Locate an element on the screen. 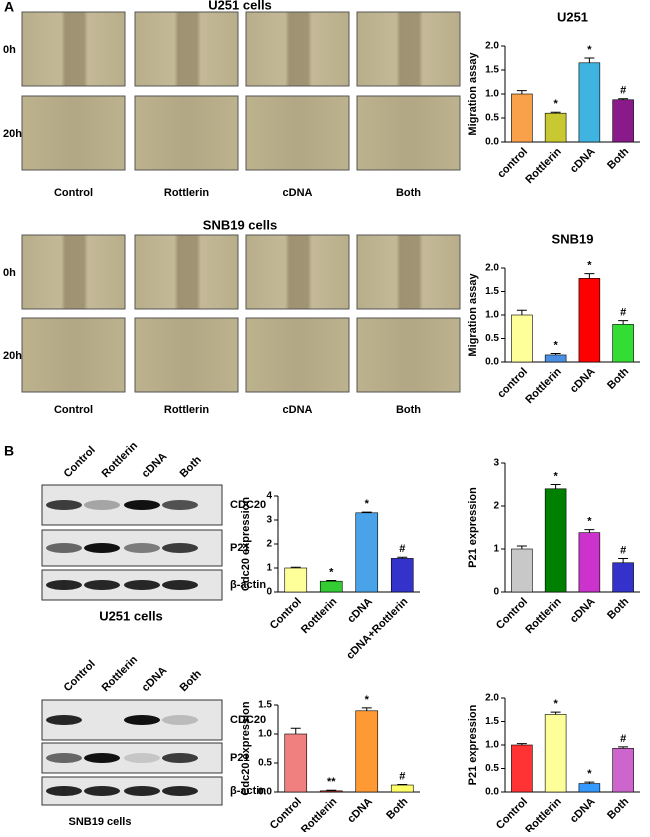 The image size is (650, 837). column-label: Rottlerin is located at coordinates (187, 410).